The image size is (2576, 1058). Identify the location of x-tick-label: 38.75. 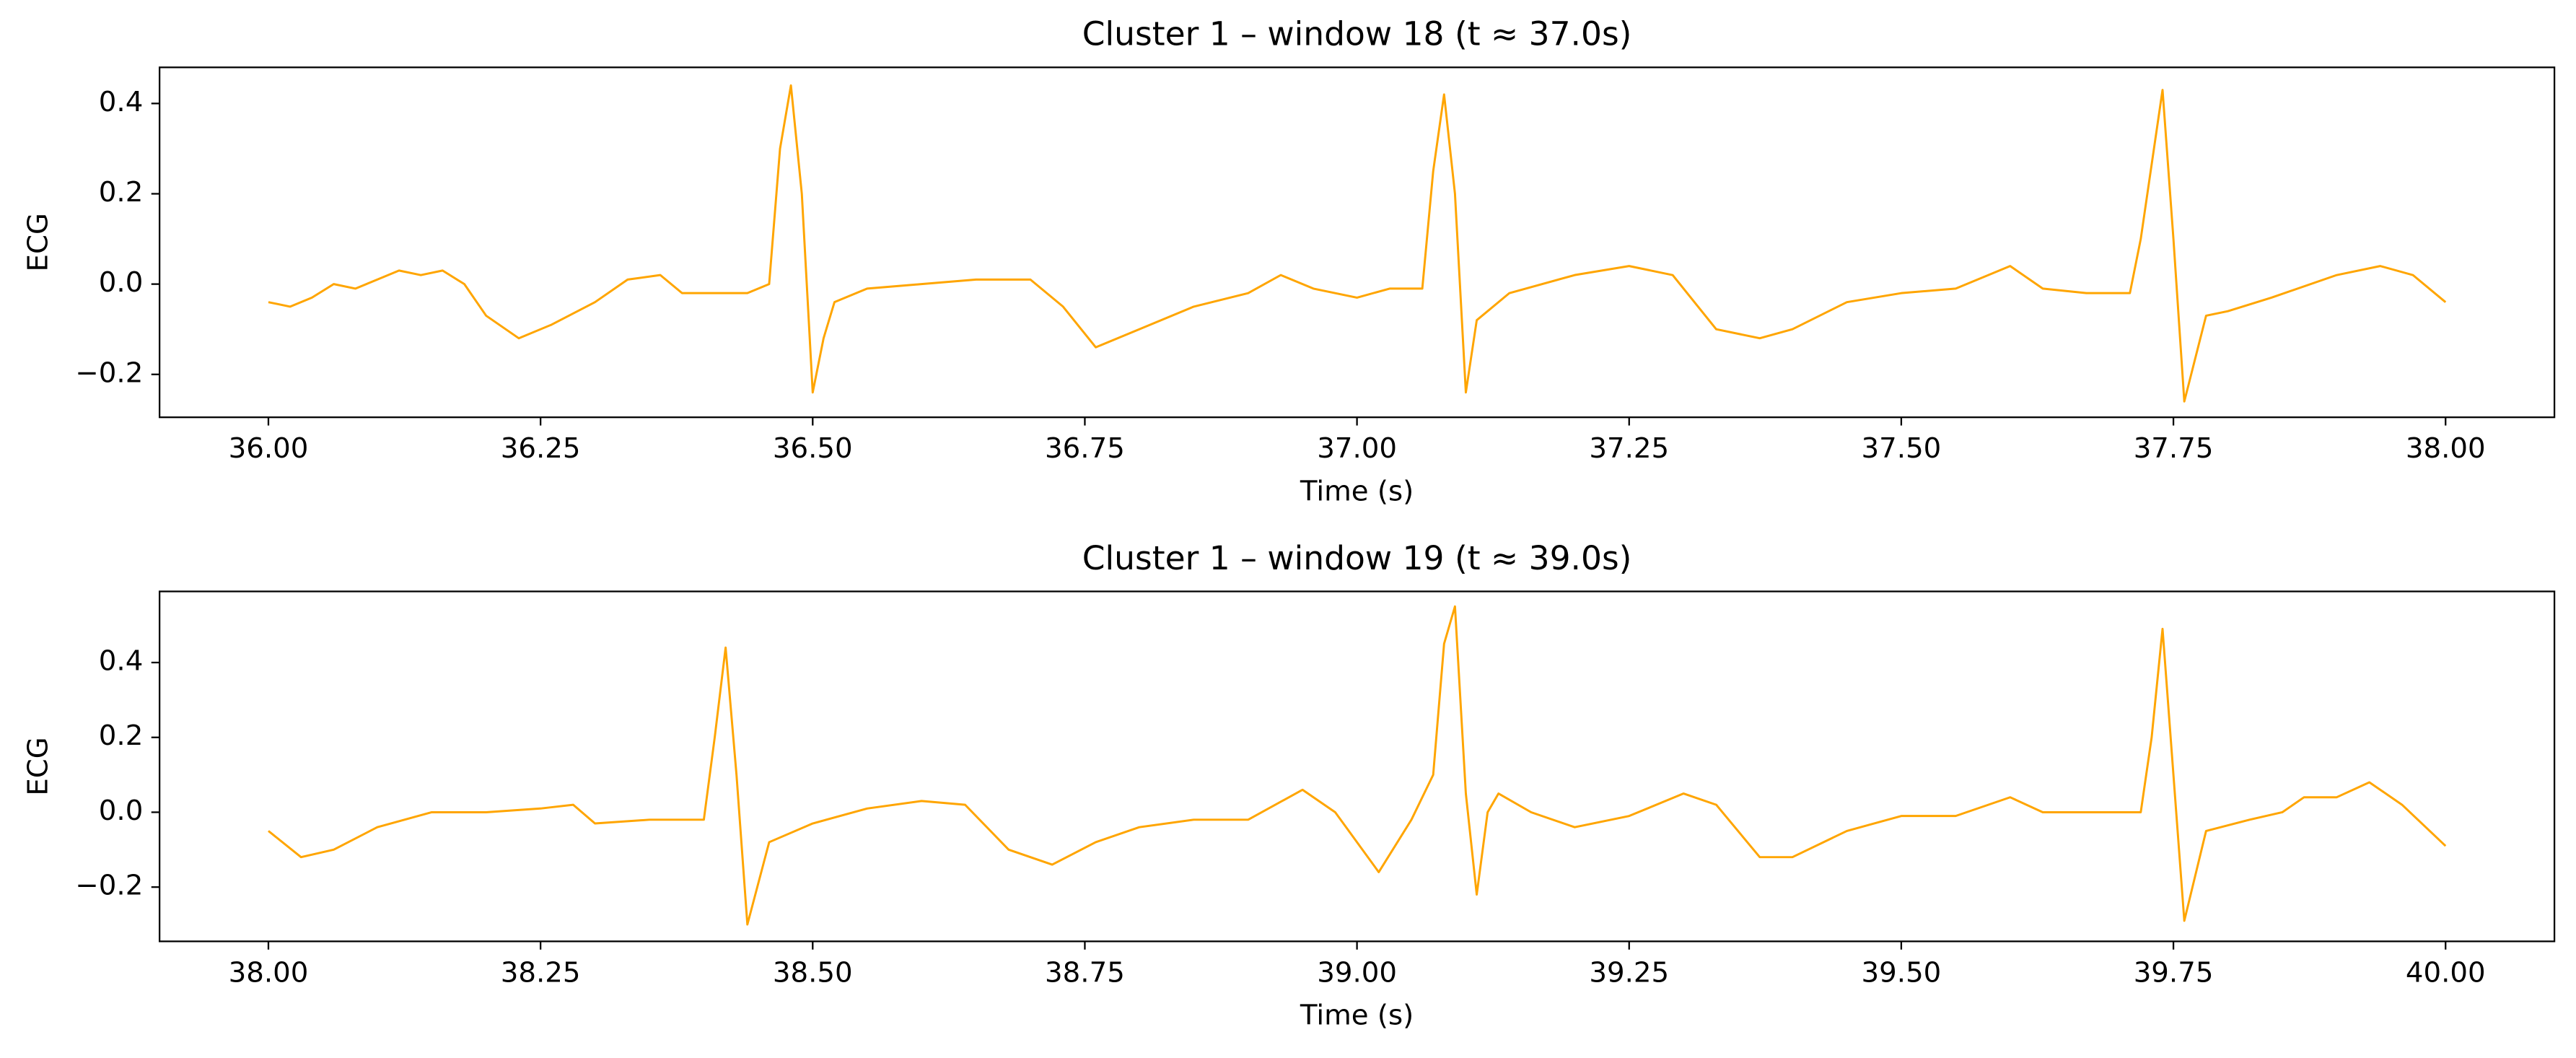
(1085, 972).